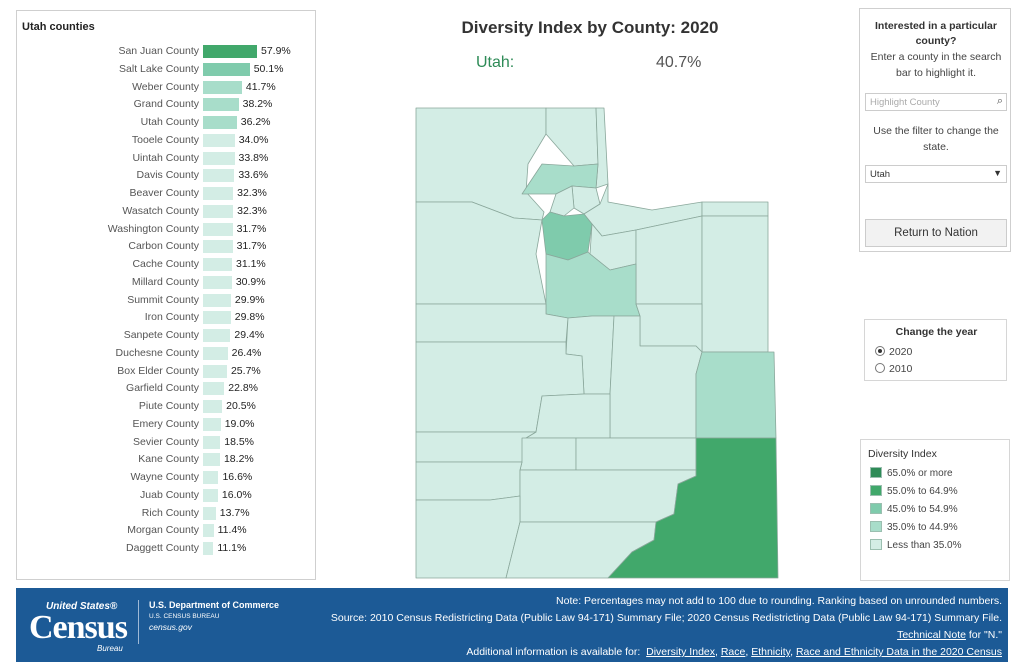 The height and width of the screenshot is (670, 1024). What do you see at coordinates (931, 635) in the screenshot?
I see `technical-note-link: Technical Note` at bounding box center [931, 635].